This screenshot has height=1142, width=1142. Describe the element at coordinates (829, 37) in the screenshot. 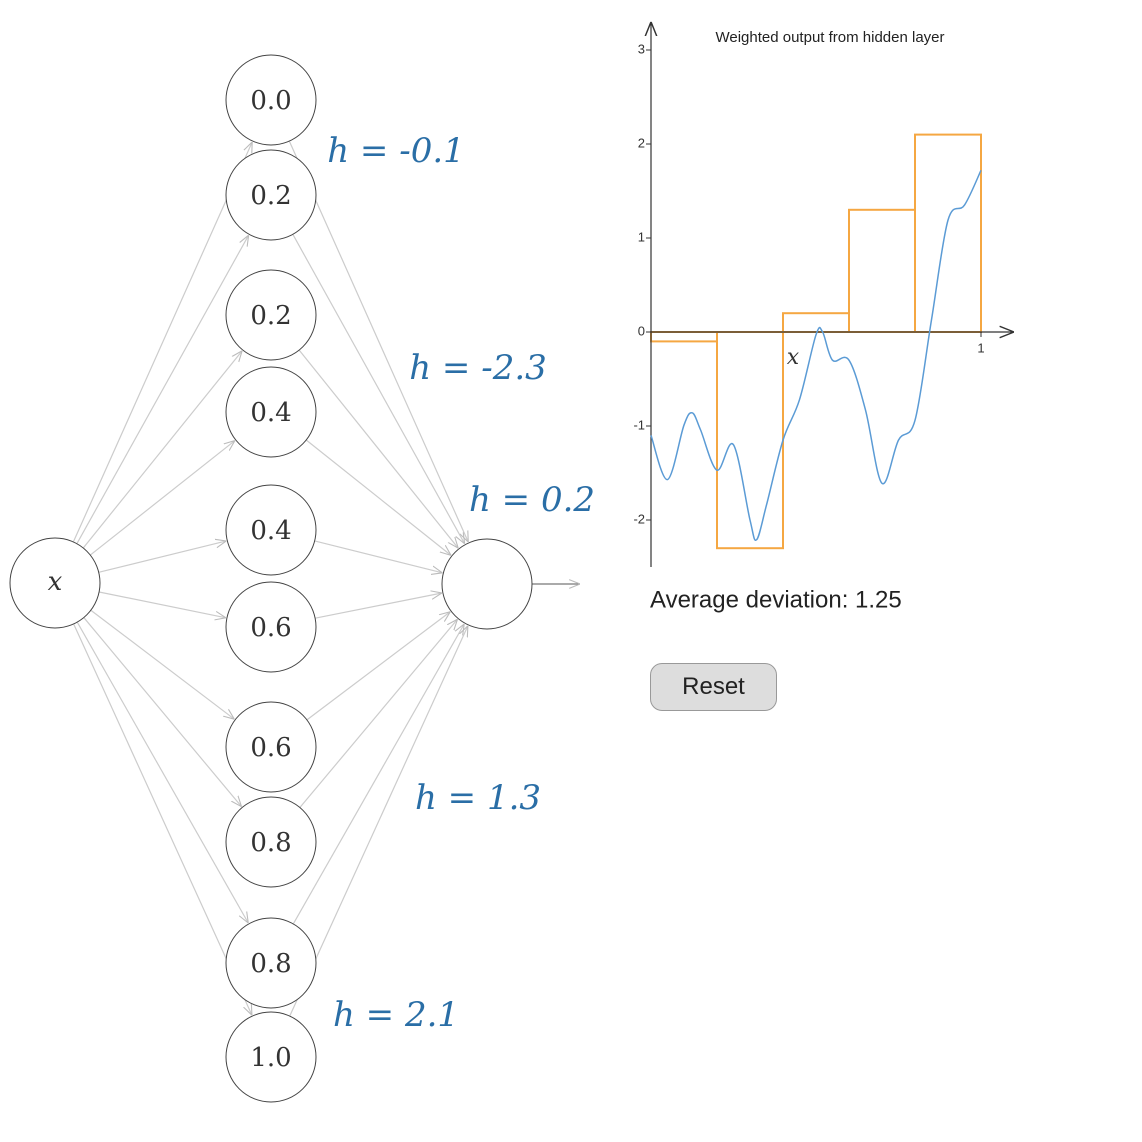

I see `chart-title: Weighted output from hidden layer` at that location.